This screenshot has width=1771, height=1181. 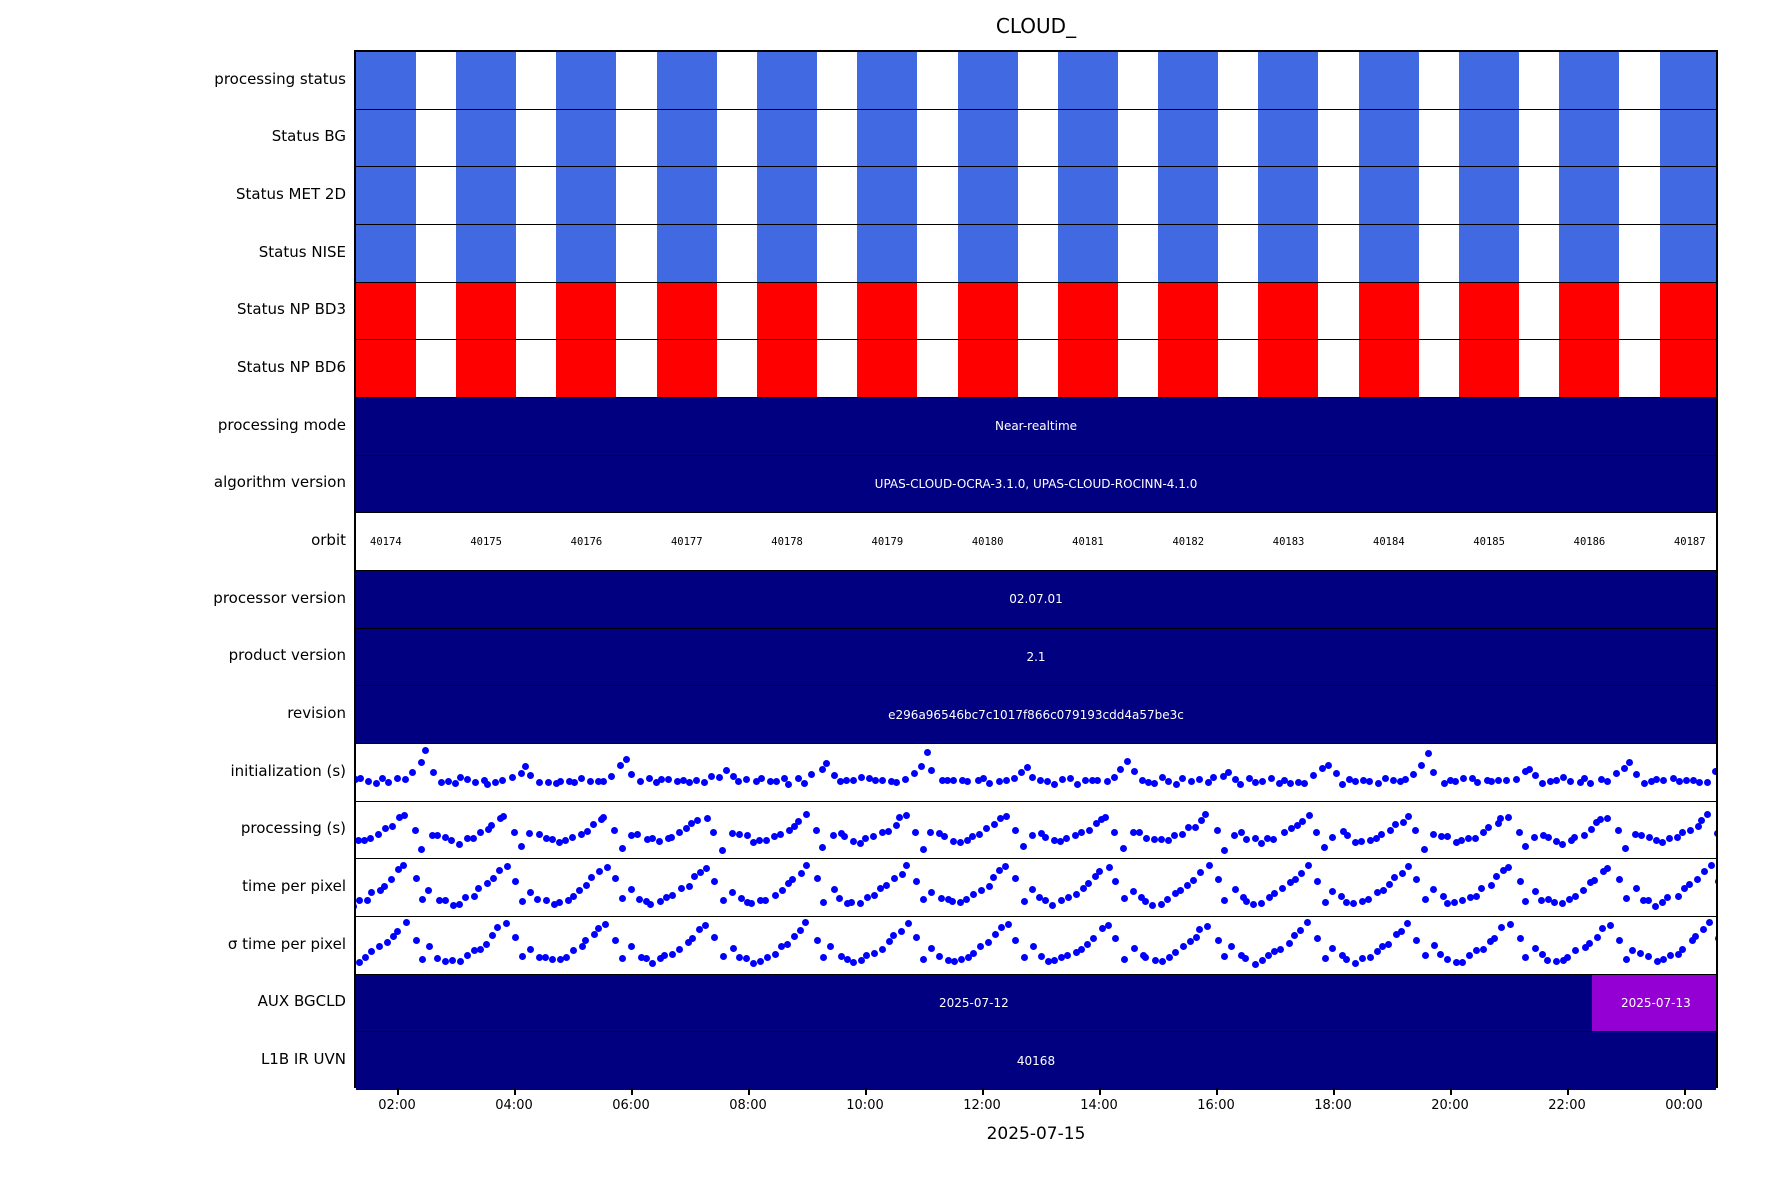 What do you see at coordinates (303, 1059) in the screenshot?
I see `row-label-l1b-ir-uvn: L1B IR UVN` at bounding box center [303, 1059].